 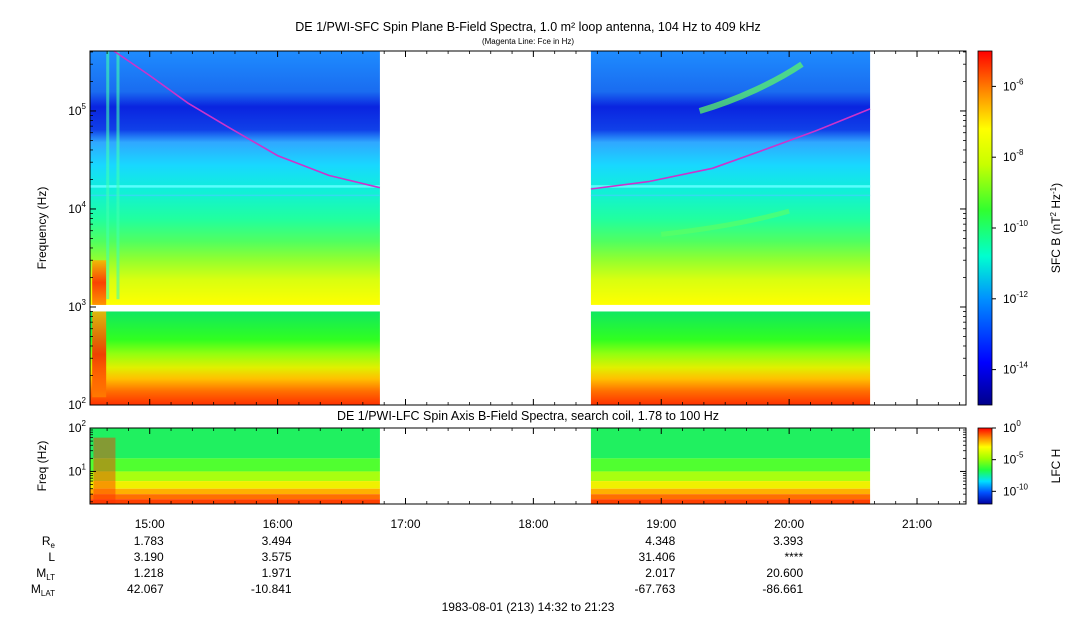 I want to click on colorbar-tick-label: 10⁰, so click(x=1012, y=427).